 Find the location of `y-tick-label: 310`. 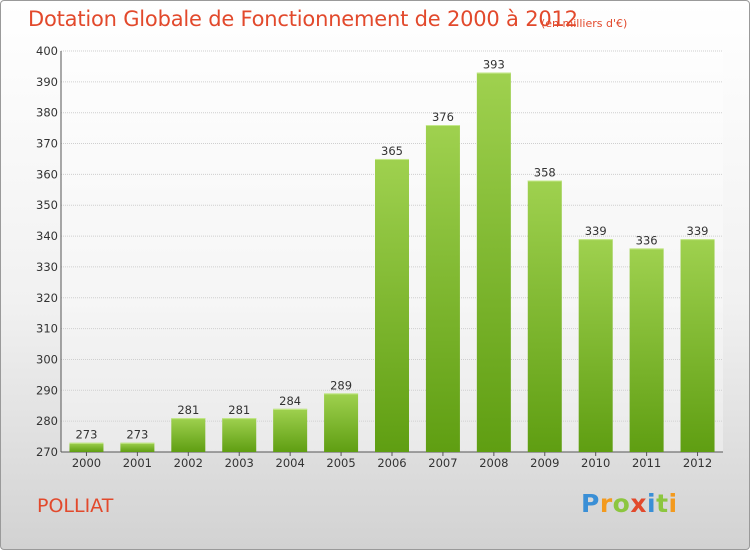

y-tick-label: 310 is located at coordinates (47, 329).